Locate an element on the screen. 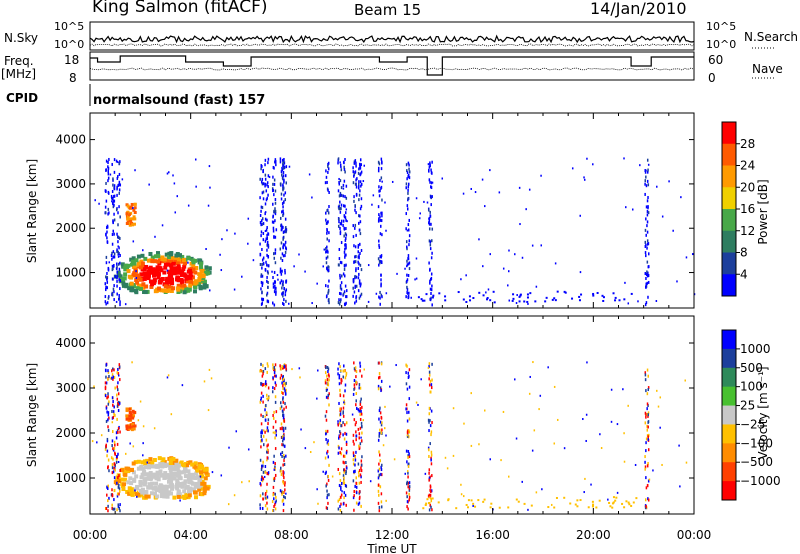 This screenshot has width=800, height=554. nsearch-tick-top: 10^5 is located at coordinates (721, 26).